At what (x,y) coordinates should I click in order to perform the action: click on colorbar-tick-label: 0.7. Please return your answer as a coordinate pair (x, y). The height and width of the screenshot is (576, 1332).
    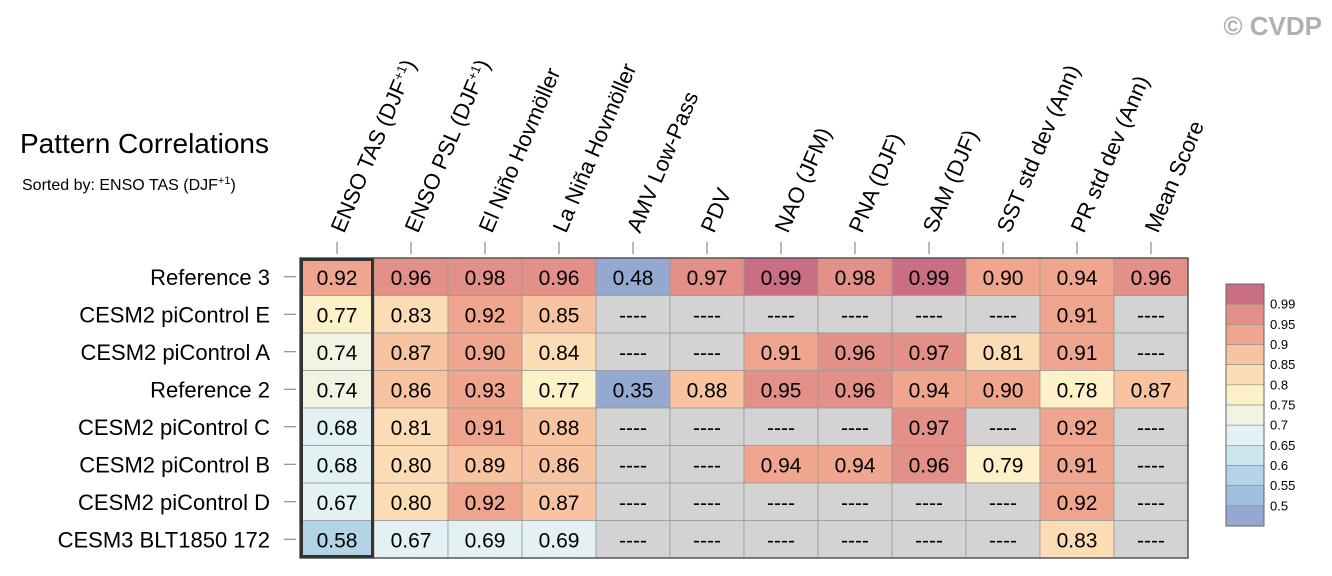
    Looking at the image, I should click on (1279, 425).